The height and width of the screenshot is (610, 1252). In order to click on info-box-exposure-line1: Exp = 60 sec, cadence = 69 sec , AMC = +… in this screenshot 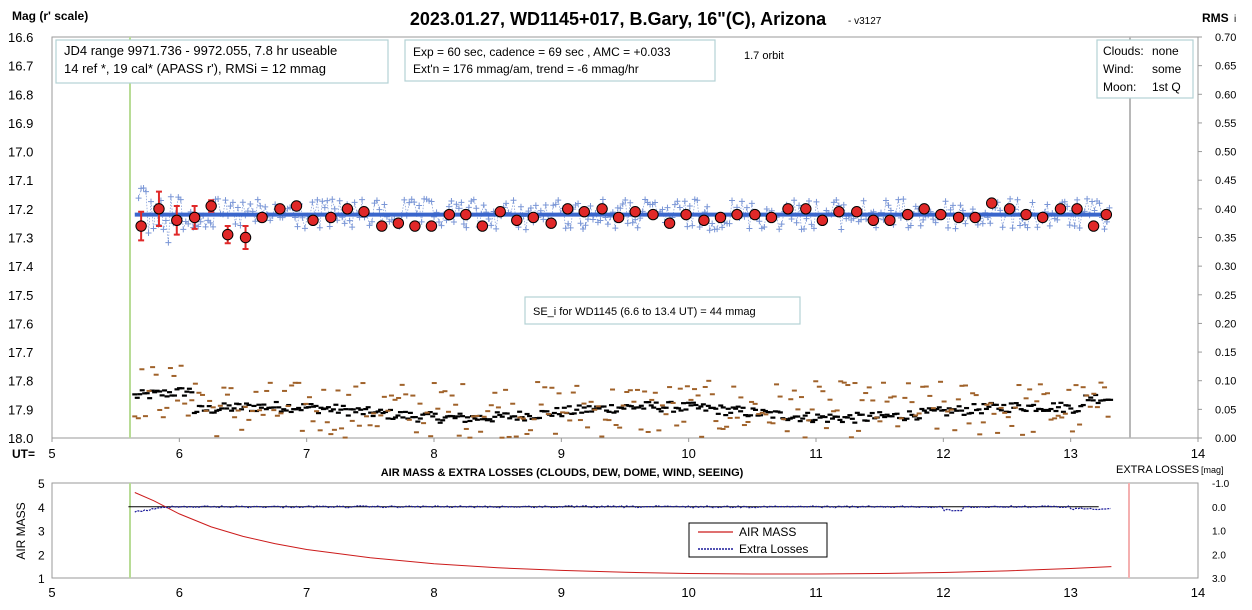, I will do `click(542, 52)`.